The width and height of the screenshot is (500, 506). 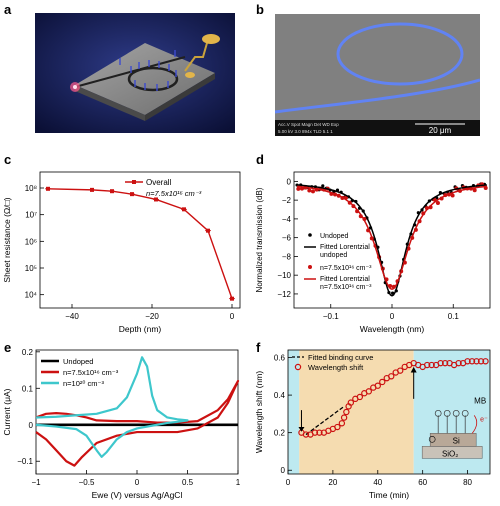 What do you see at coordinates (440, 130) in the screenshot?
I see `scale-bar-label: 20 μm` at bounding box center [440, 130].